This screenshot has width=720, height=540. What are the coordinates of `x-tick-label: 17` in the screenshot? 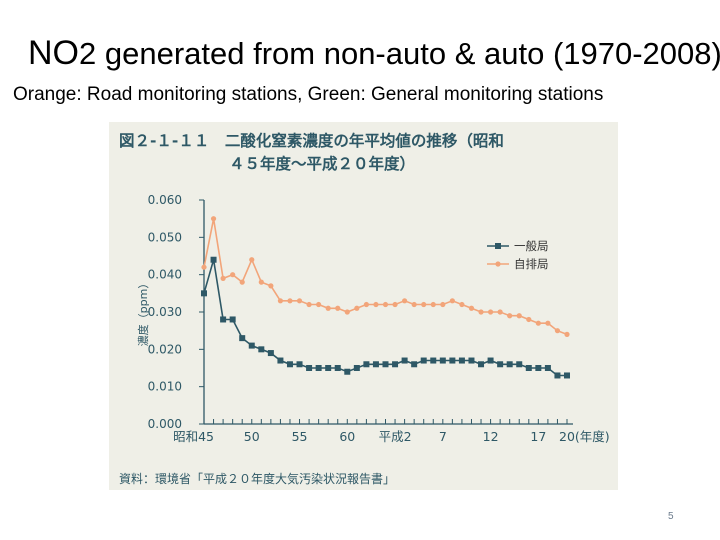 It's located at (538, 436).